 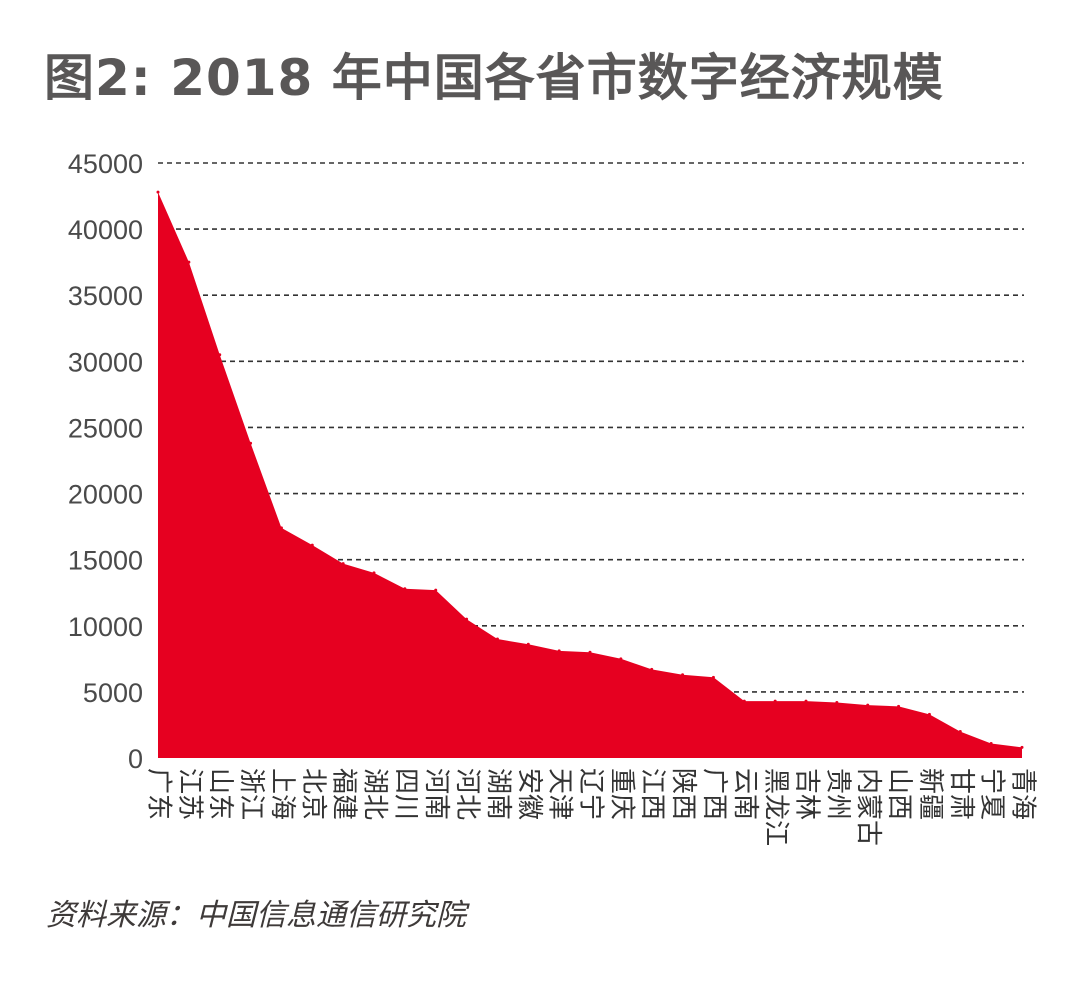 I want to click on data-point-河南, so click(x=436, y=590).